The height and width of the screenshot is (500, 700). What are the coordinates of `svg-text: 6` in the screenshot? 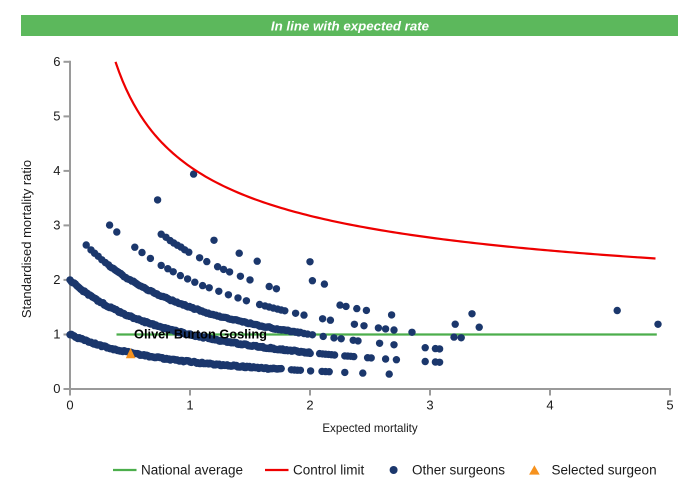 It's located at (56, 61).